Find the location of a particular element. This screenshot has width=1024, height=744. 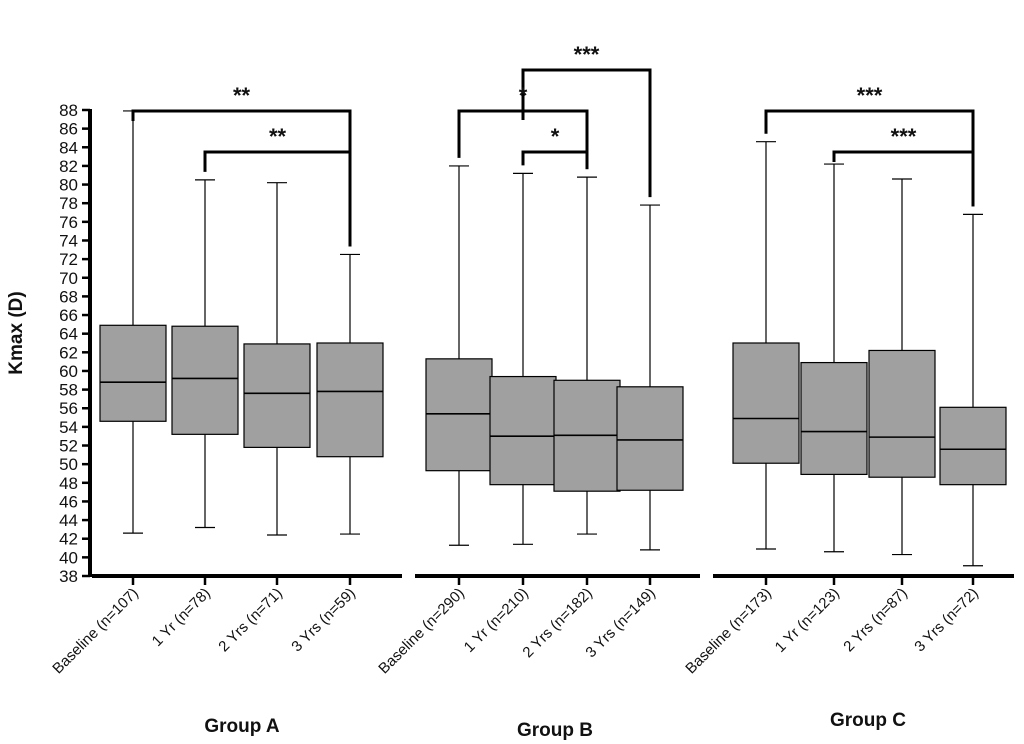

y-tick-label: 82 is located at coordinates (68, 166).